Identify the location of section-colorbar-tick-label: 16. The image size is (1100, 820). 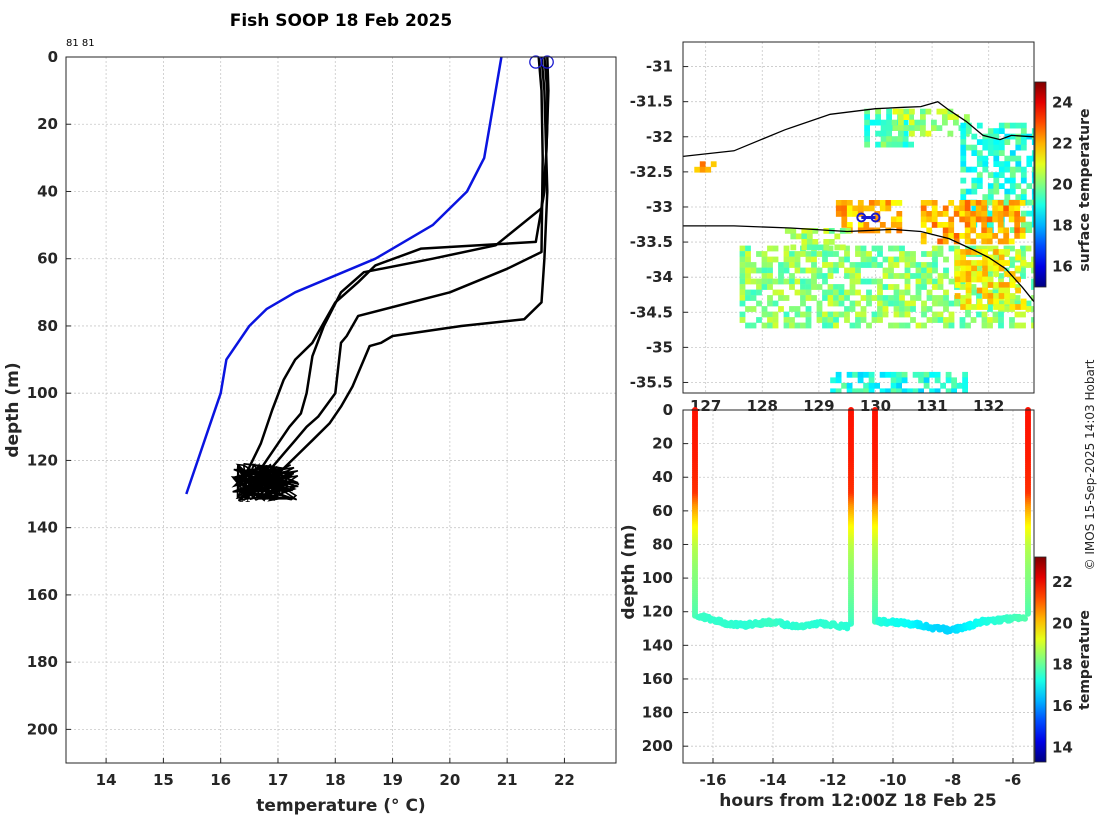
(1062, 706).